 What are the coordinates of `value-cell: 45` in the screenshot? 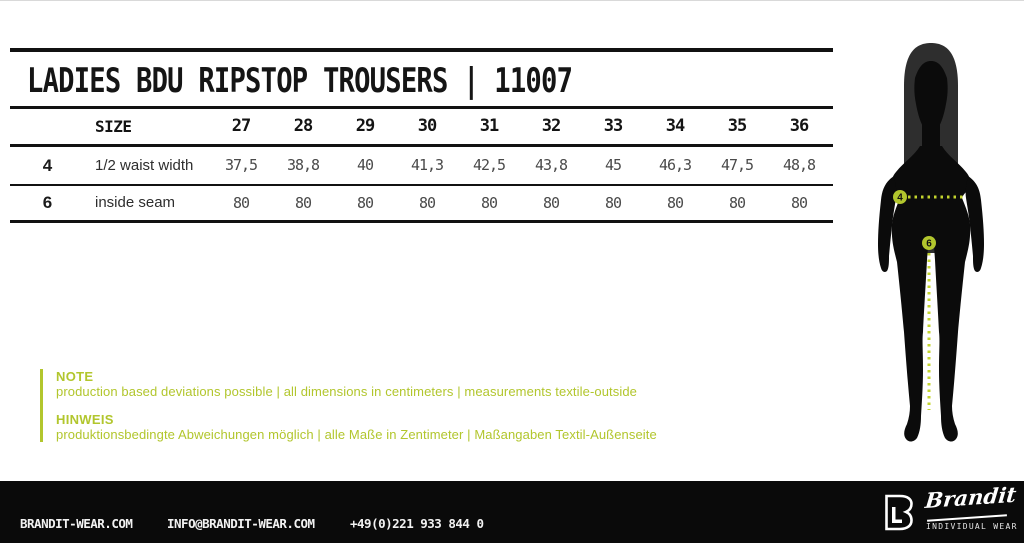 It's located at (613, 165).